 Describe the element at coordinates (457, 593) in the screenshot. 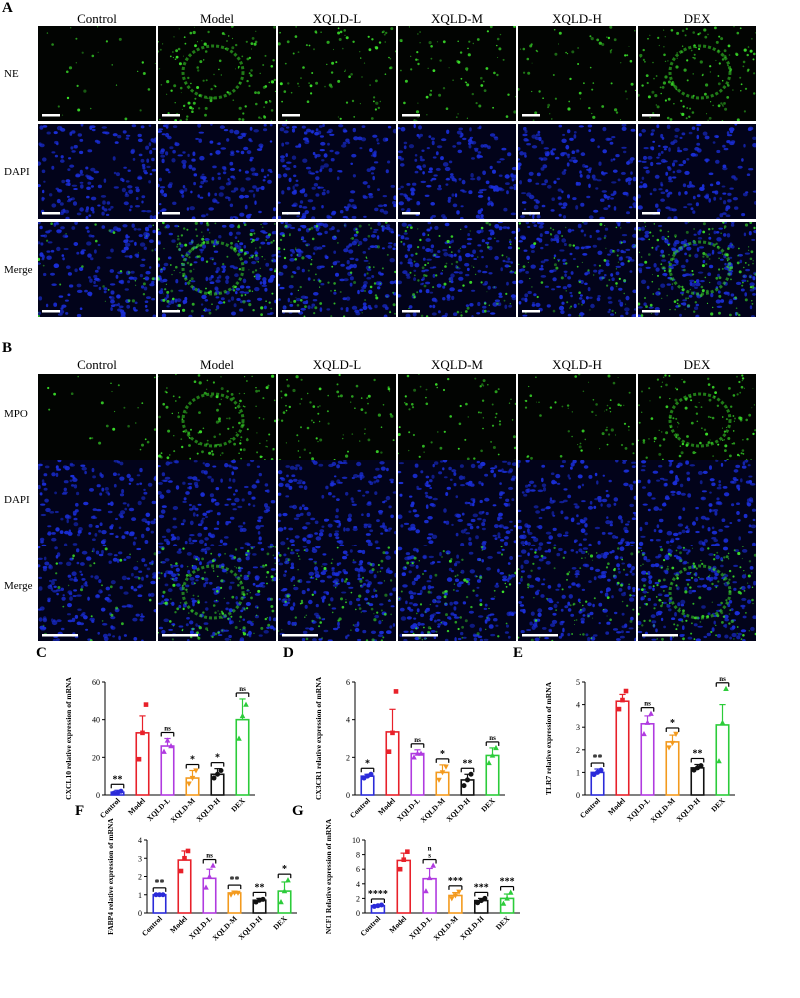

I see `micrograph-merge-xqld-m` at that location.